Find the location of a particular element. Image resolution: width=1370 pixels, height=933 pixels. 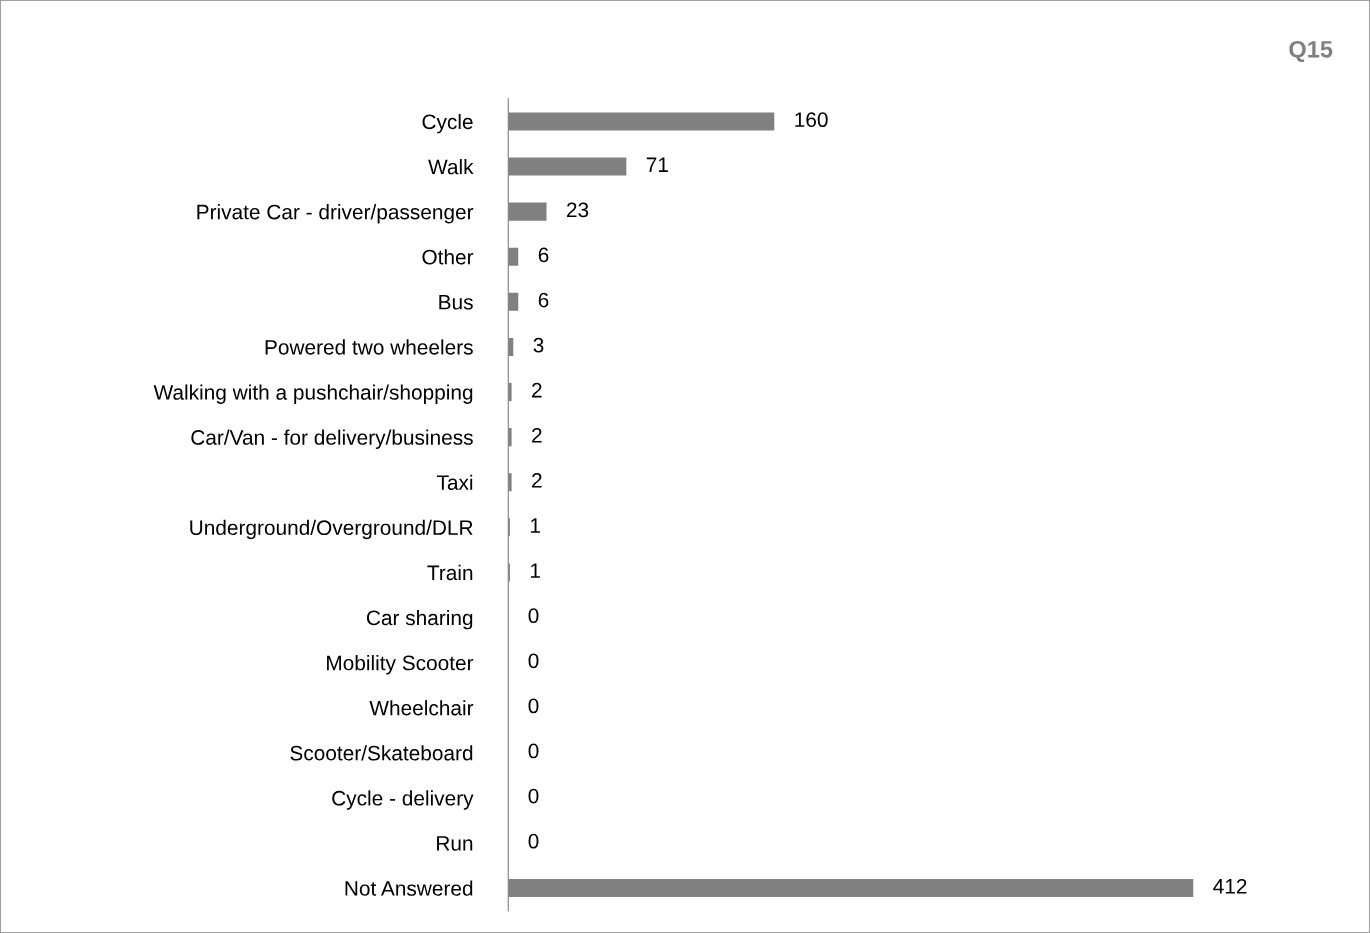

y-tick-label: Other is located at coordinates (448, 257).